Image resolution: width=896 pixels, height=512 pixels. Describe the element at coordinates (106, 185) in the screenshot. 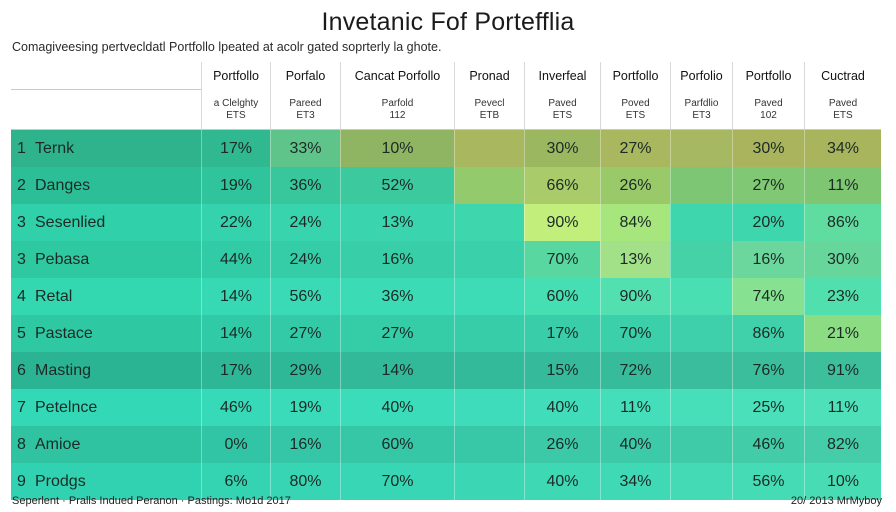

I see `row-label: 2 Danges` at that location.